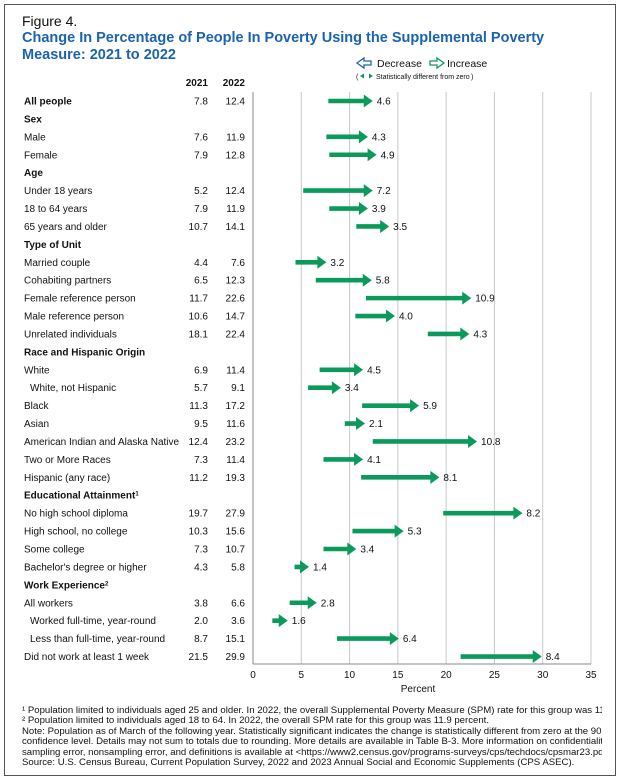  I want to click on row-label: Hispanic (any race), so click(67, 478).